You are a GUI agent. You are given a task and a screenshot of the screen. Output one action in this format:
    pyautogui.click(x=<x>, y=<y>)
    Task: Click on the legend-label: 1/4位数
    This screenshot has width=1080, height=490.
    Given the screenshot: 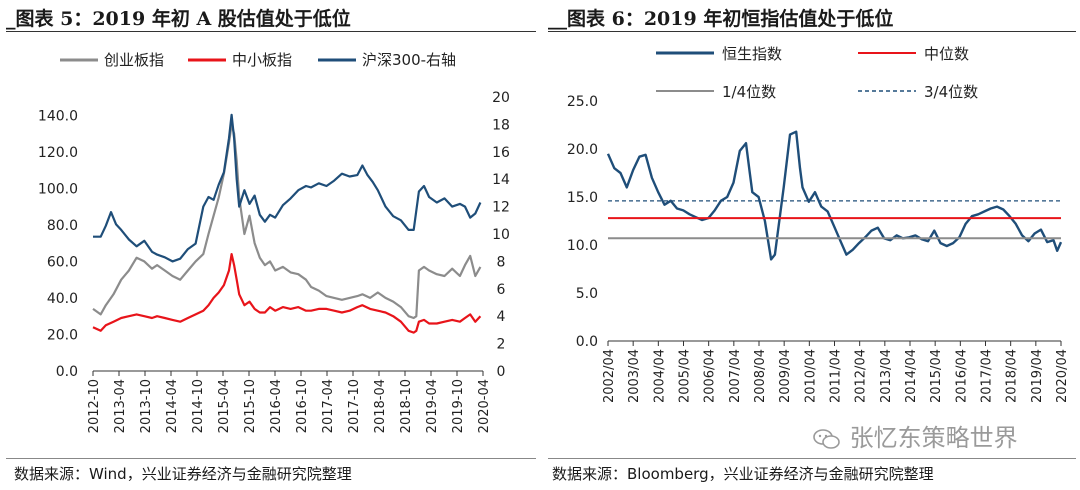 What is the action you would take?
    pyautogui.click(x=749, y=92)
    